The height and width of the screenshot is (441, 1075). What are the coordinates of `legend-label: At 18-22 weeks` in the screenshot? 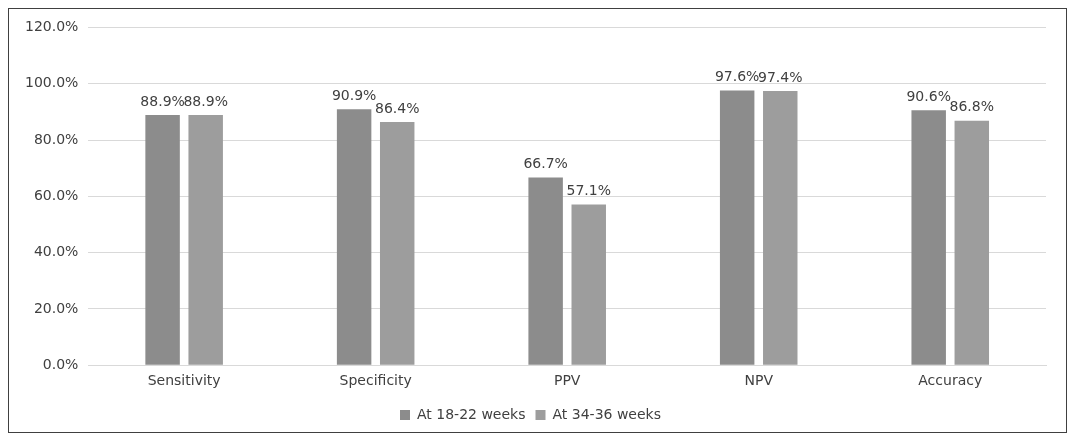 It's located at (471, 413).